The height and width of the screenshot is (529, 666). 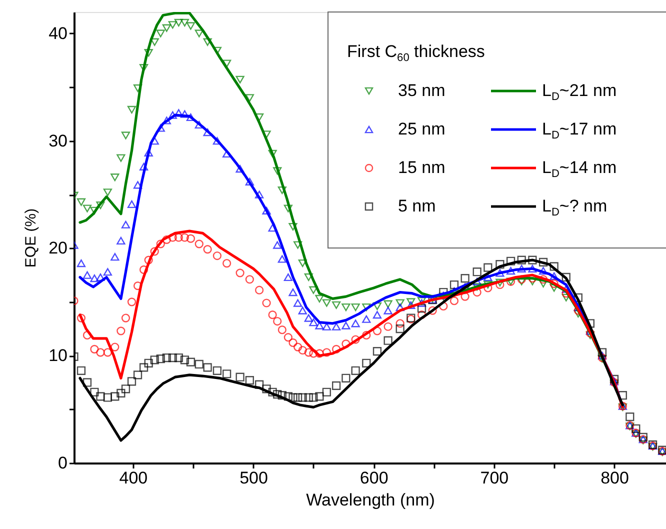 I want to click on x-axis-title: Wavelength (nm), so click(x=370, y=500).